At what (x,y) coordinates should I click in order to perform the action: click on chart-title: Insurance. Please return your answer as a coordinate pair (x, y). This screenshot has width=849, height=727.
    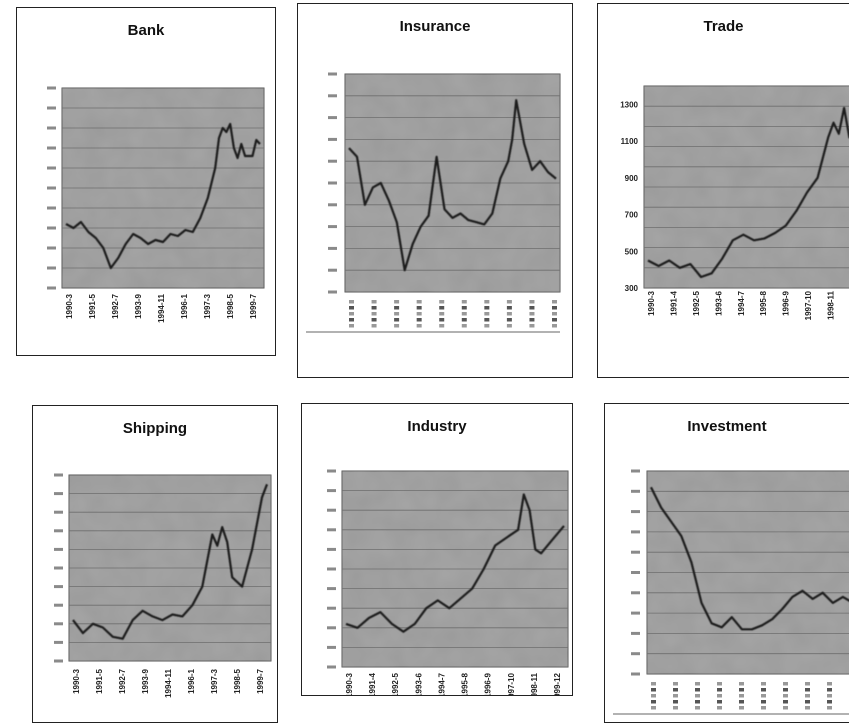
    Looking at the image, I should click on (435, 26).